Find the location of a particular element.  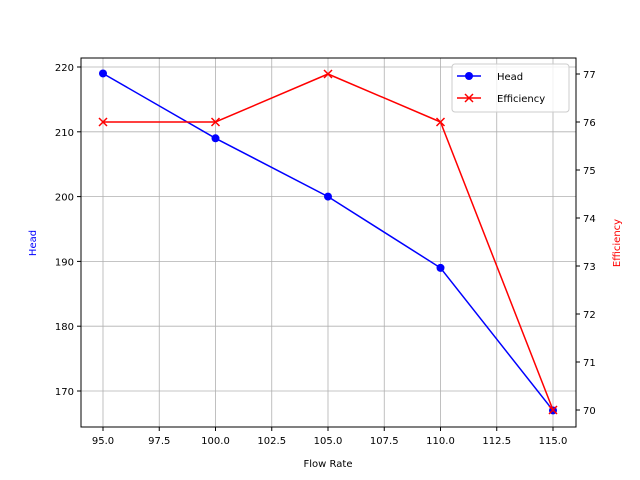

y-tick-label: 170 is located at coordinates (64, 392).